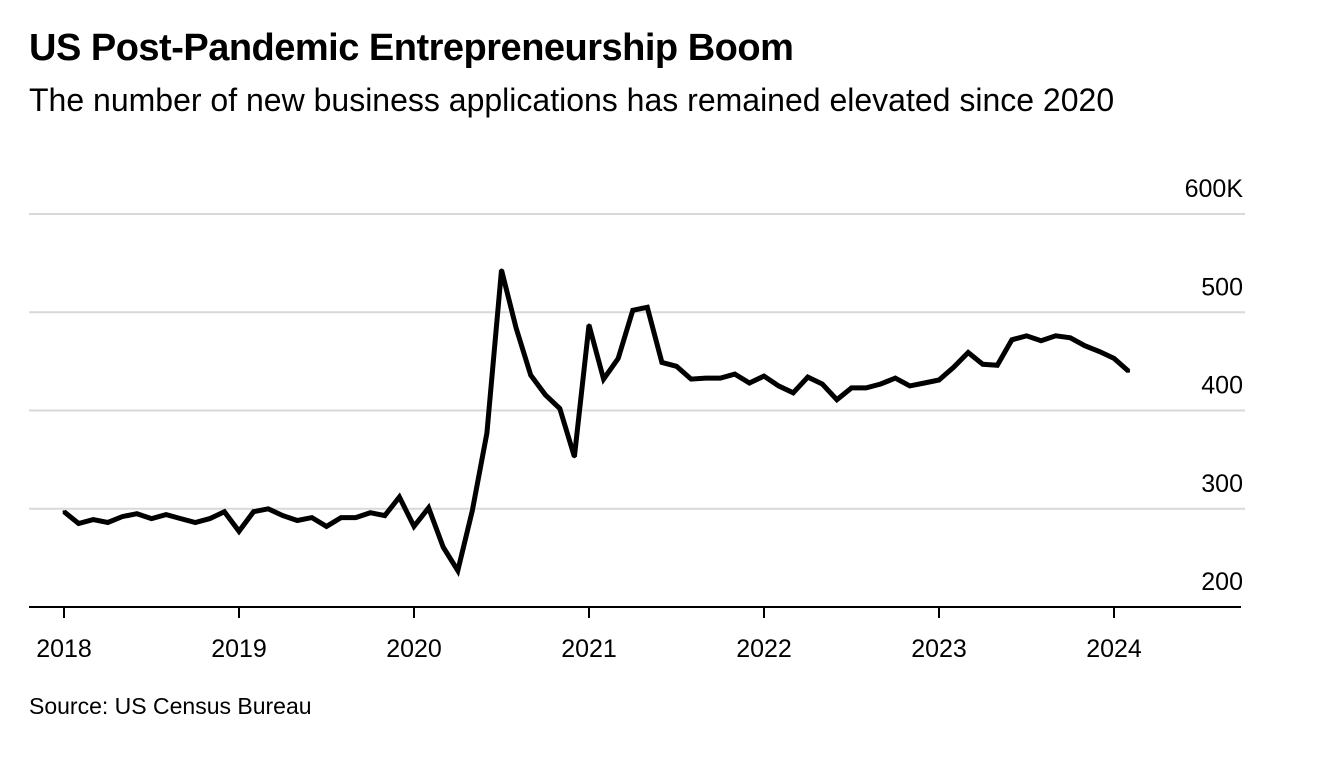  What do you see at coordinates (170, 706) in the screenshot?
I see `source-note: Source: US Census Bureau` at bounding box center [170, 706].